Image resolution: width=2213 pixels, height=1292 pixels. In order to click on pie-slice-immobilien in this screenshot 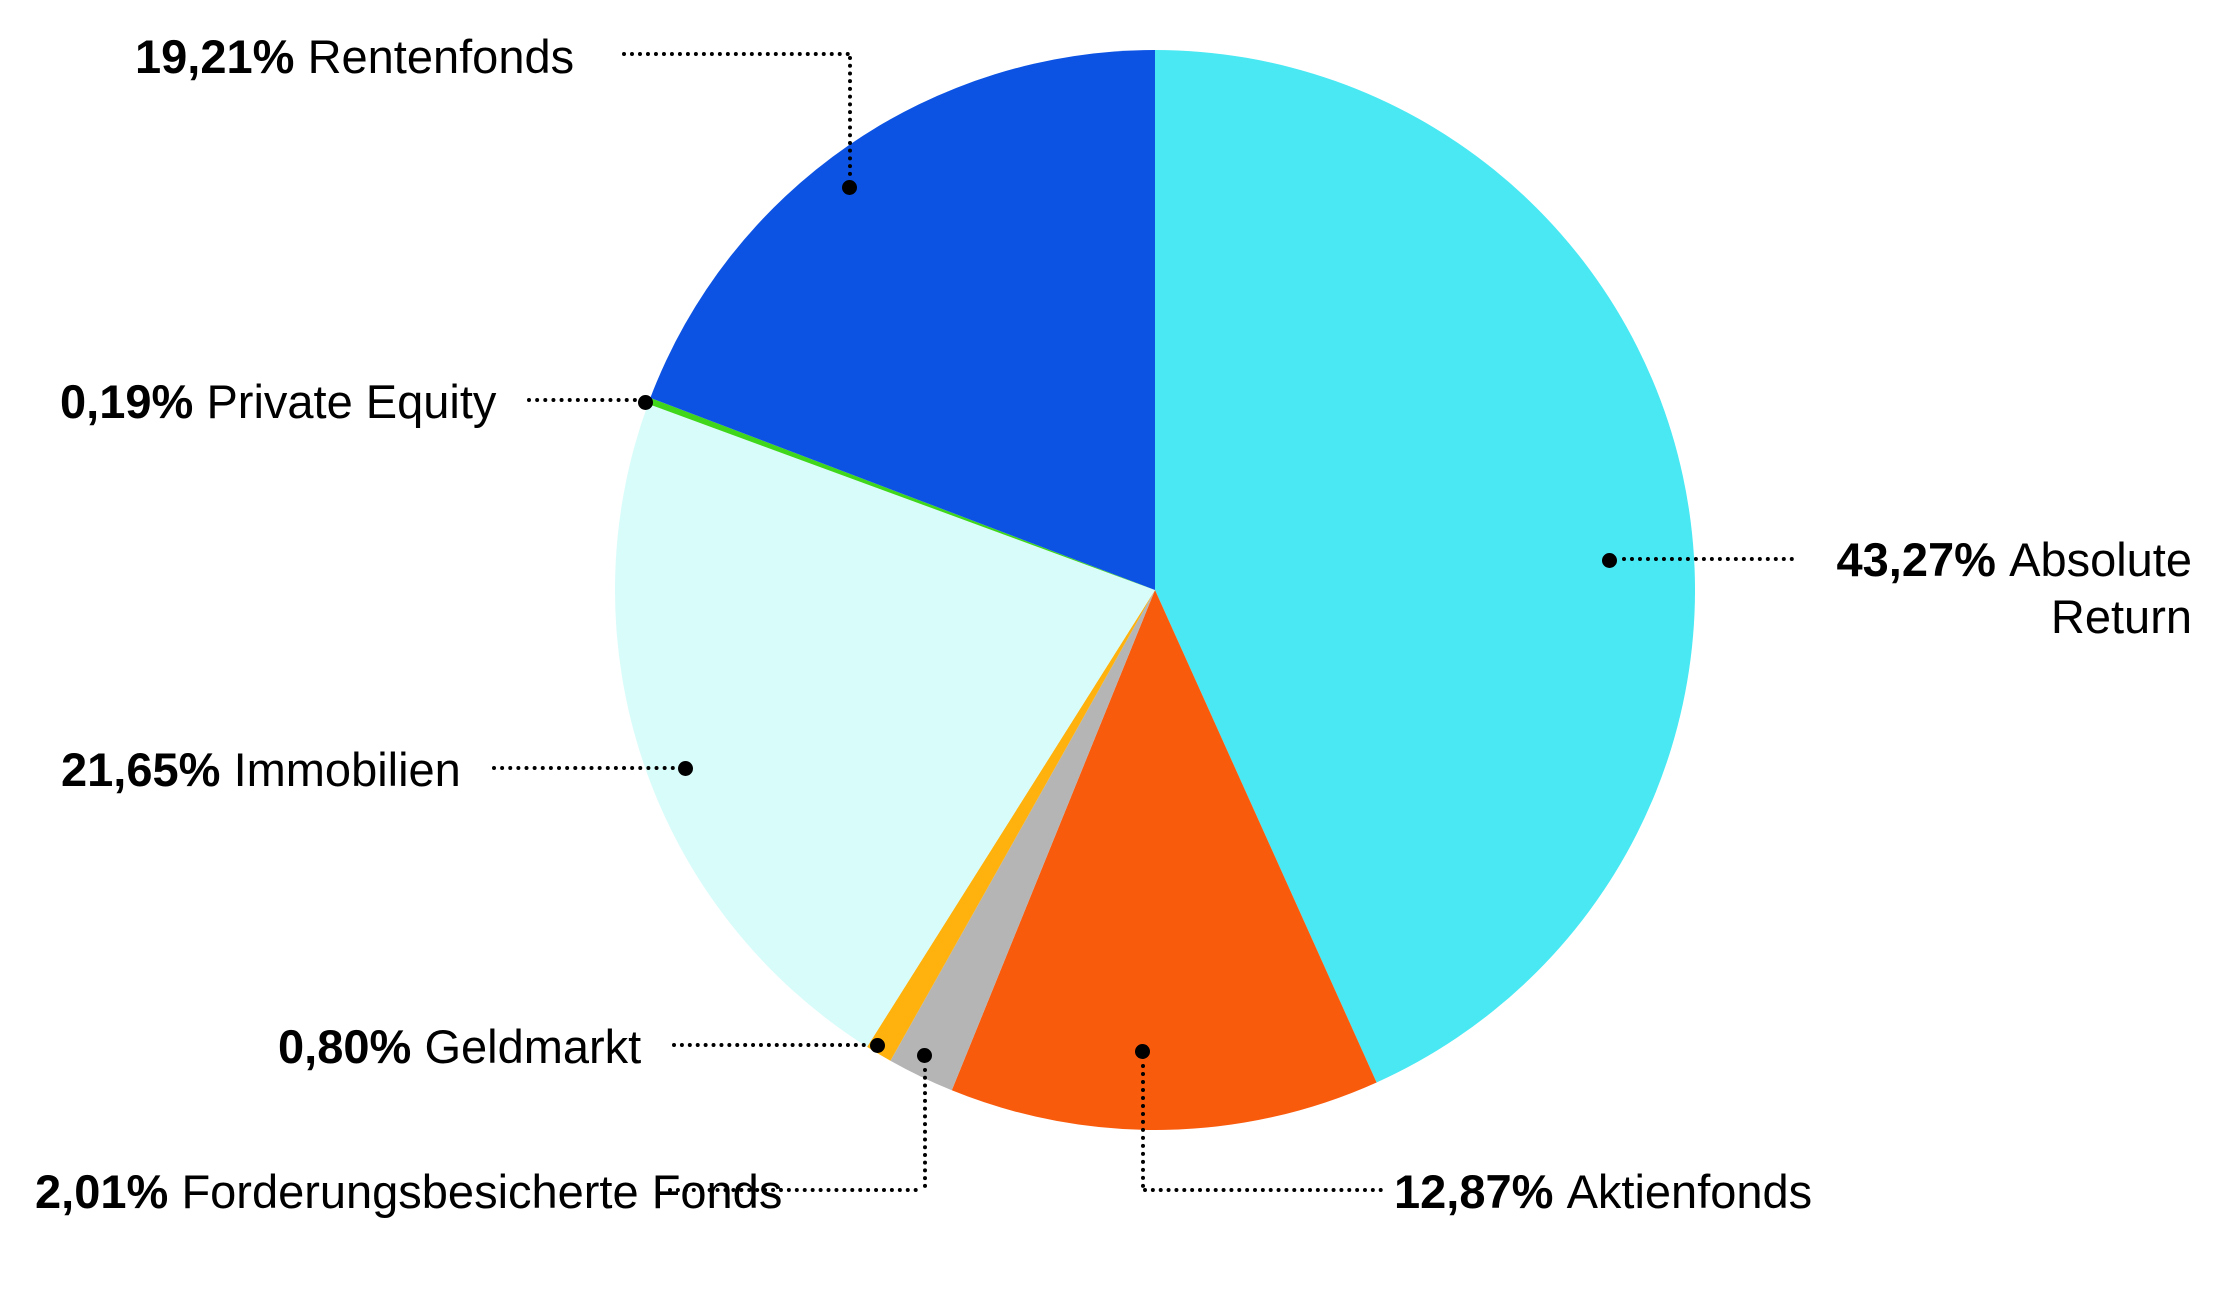, I will do `click(885, 725)`.